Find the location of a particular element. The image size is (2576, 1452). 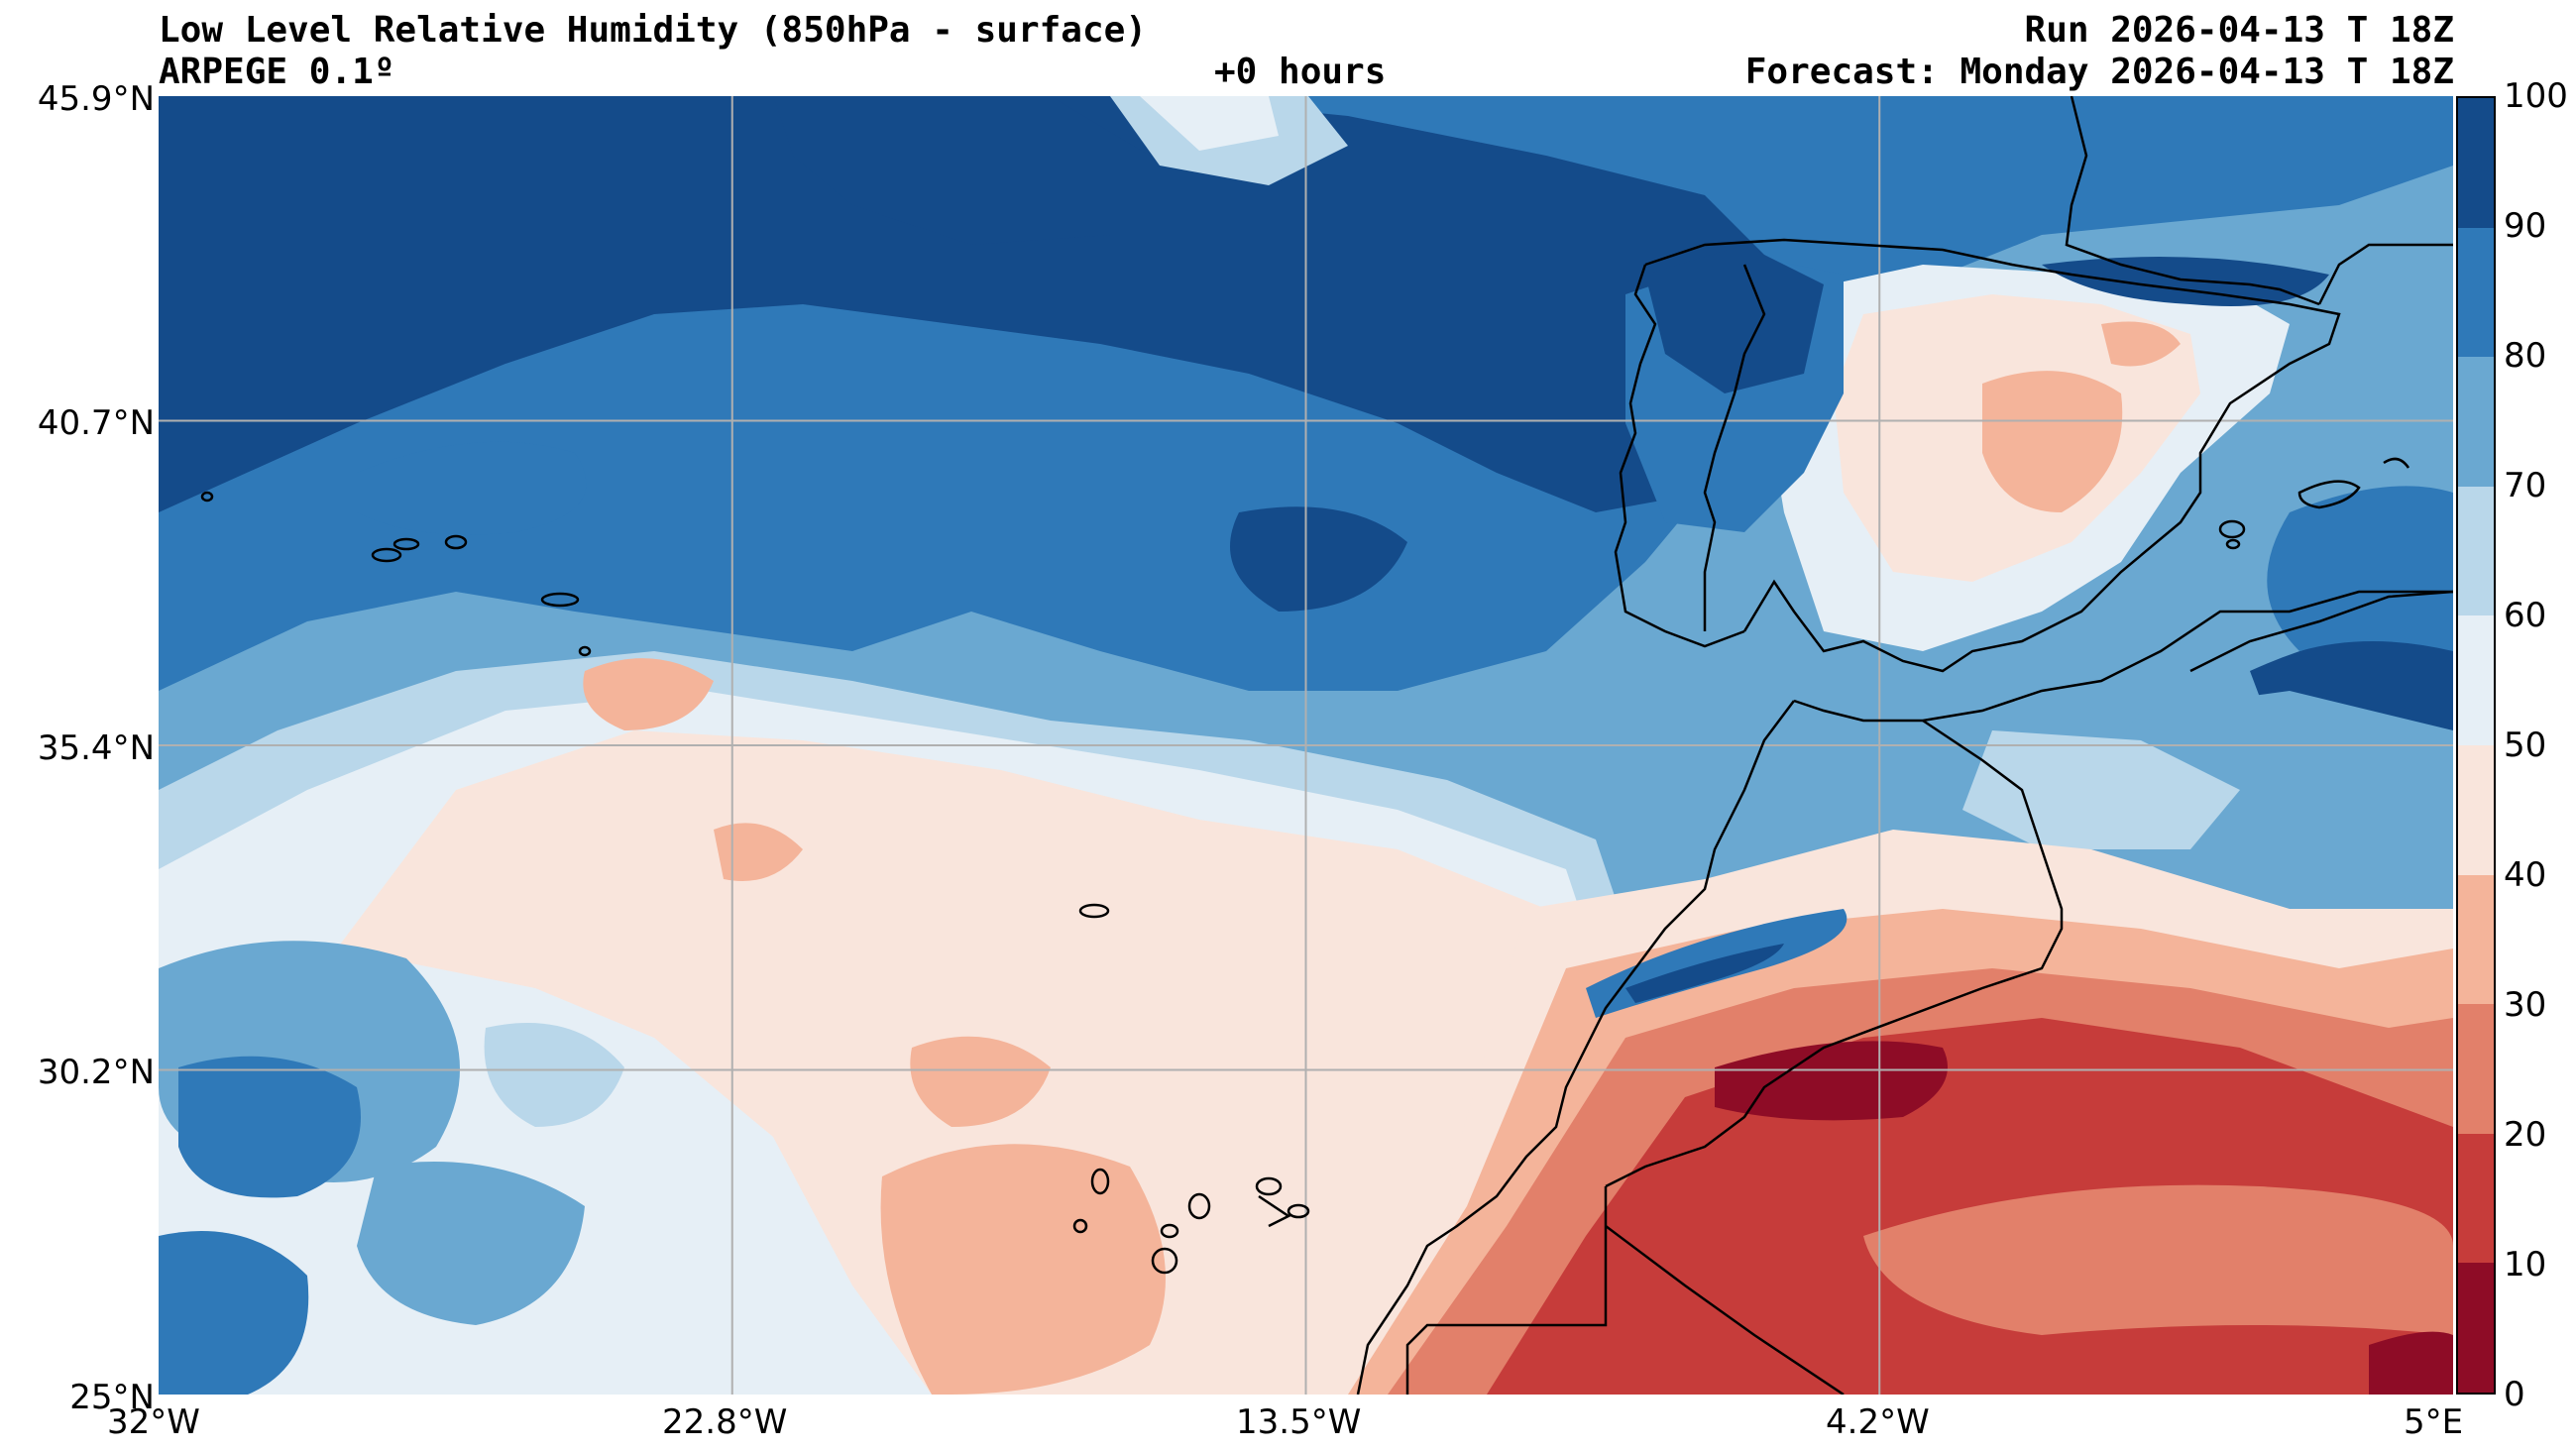

band-90-100-center is located at coordinates (961, 170).